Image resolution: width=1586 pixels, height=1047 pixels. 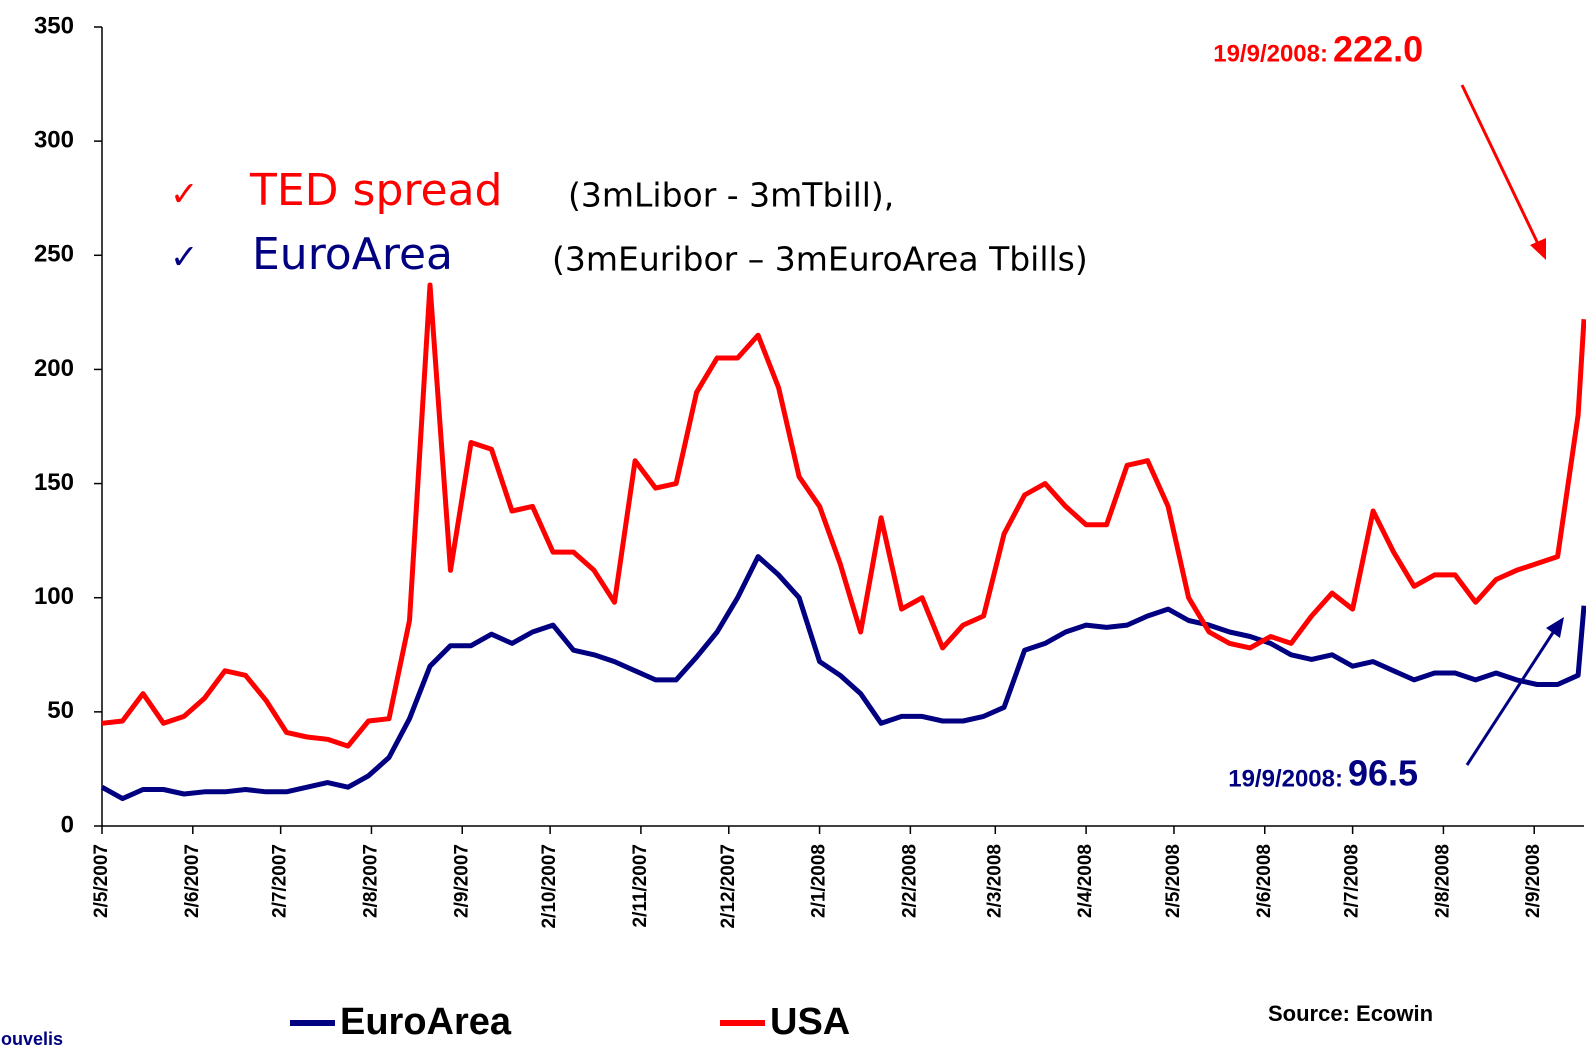 I want to click on y-tick-label: 350, so click(x=54, y=25).